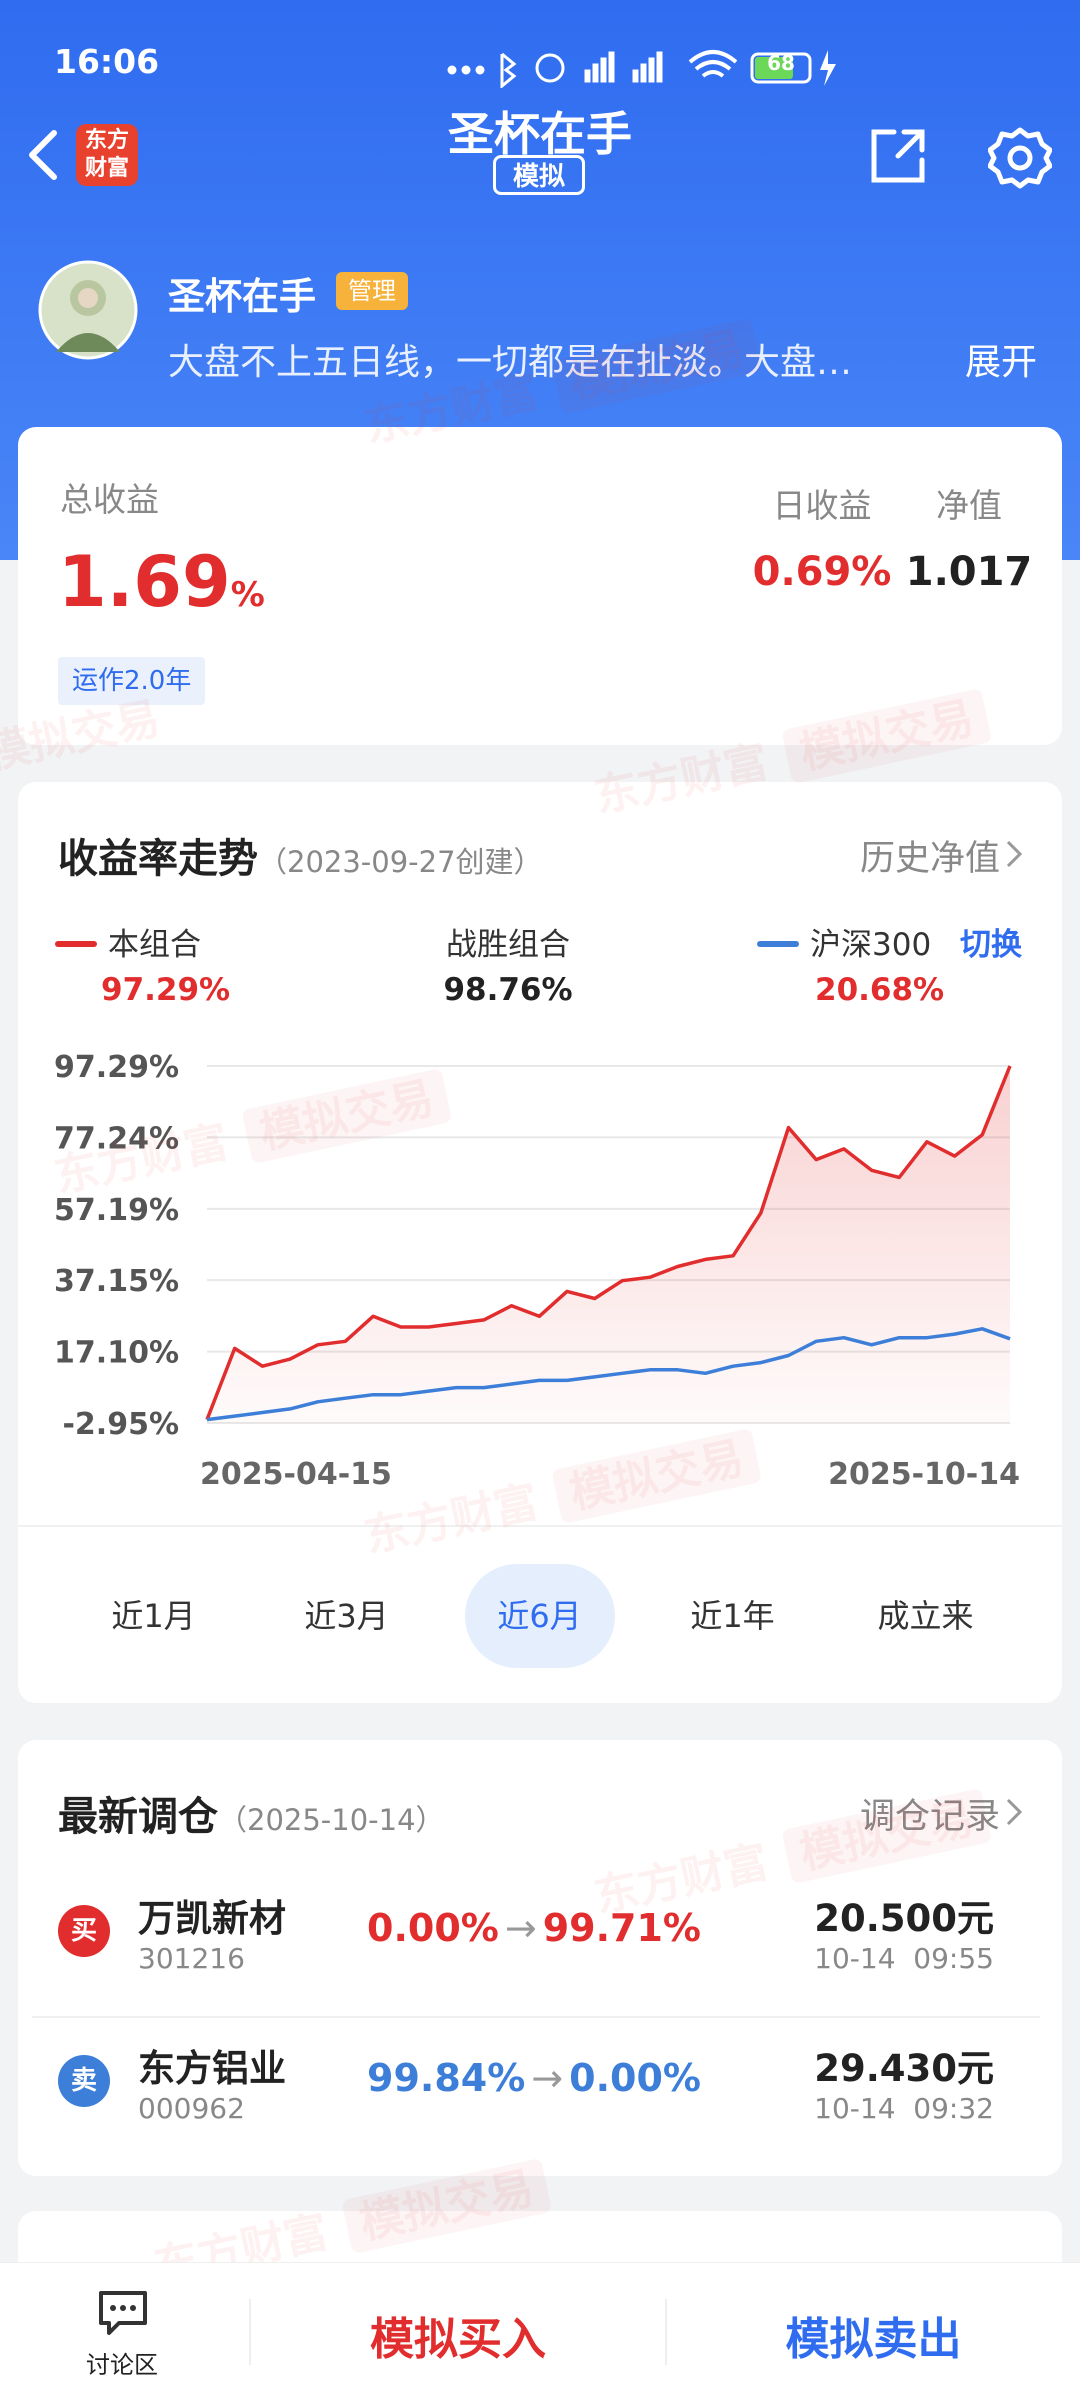 The image size is (1080, 2401). I want to click on sell-button: 模拟卖出, so click(873, 2339).